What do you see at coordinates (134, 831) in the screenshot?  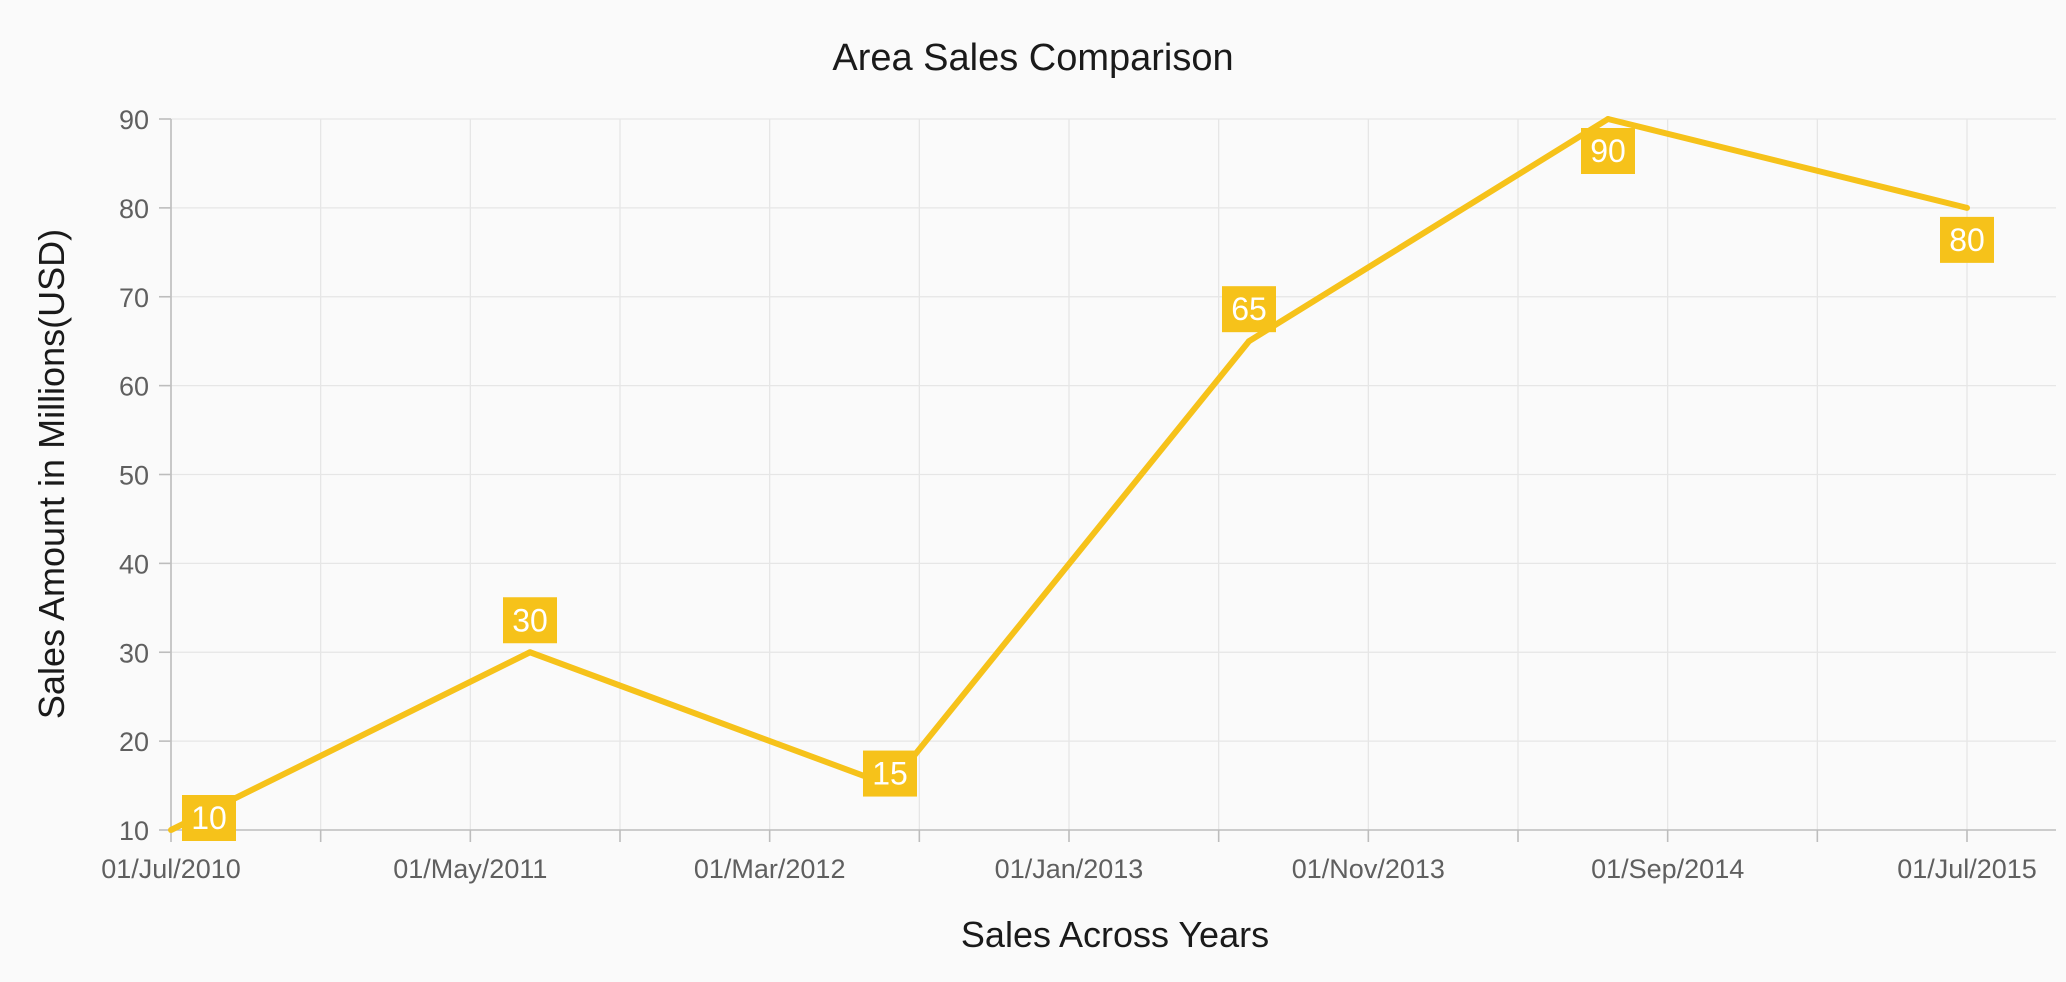 I see `y-tick-label: 10` at bounding box center [134, 831].